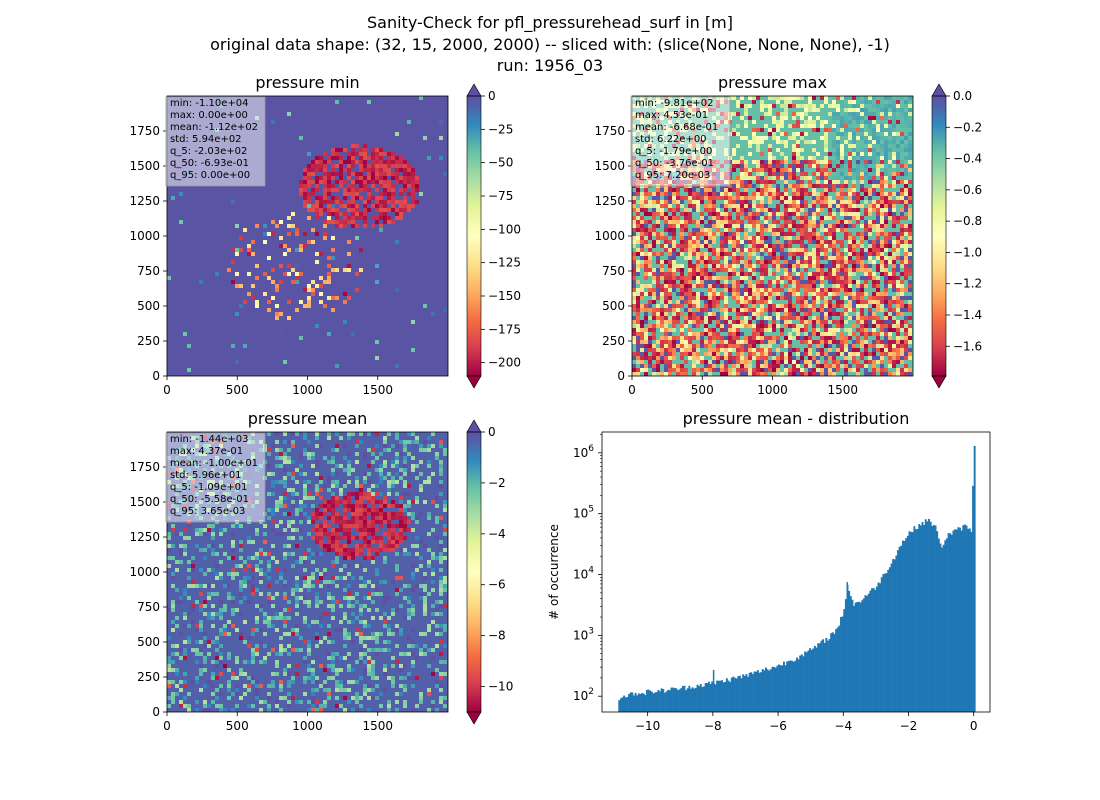 The width and height of the screenshot is (1100, 800). What do you see at coordinates (144, 131) in the screenshot?
I see `y-tick-label: 1750` at bounding box center [144, 131].